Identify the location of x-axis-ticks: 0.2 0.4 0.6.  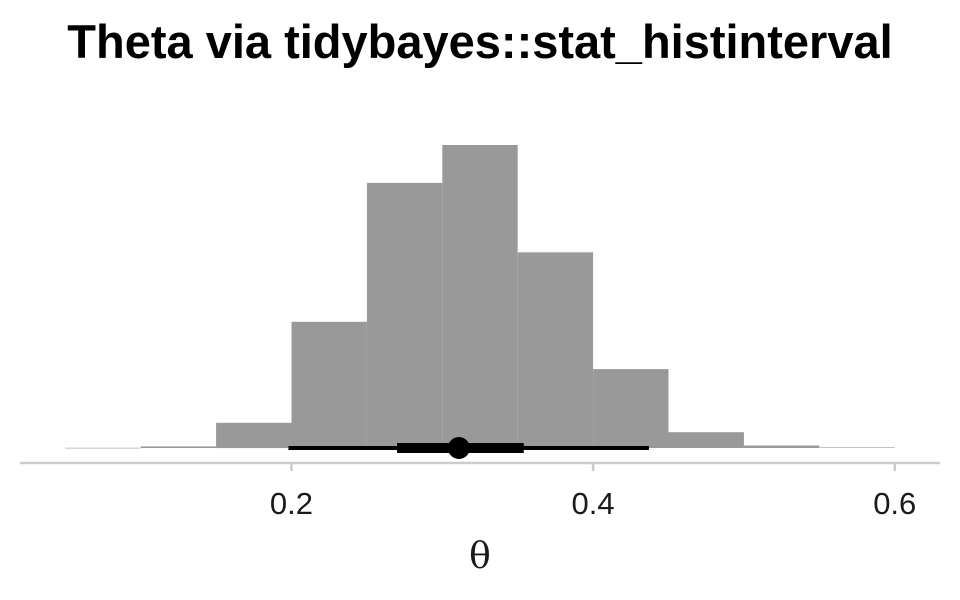
(593, 492).